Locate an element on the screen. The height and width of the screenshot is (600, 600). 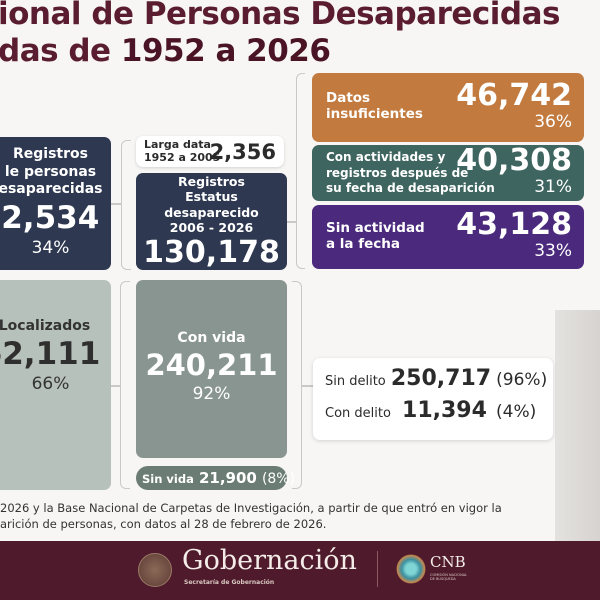
card-label: registros después de is located at coordinates (397, 172).